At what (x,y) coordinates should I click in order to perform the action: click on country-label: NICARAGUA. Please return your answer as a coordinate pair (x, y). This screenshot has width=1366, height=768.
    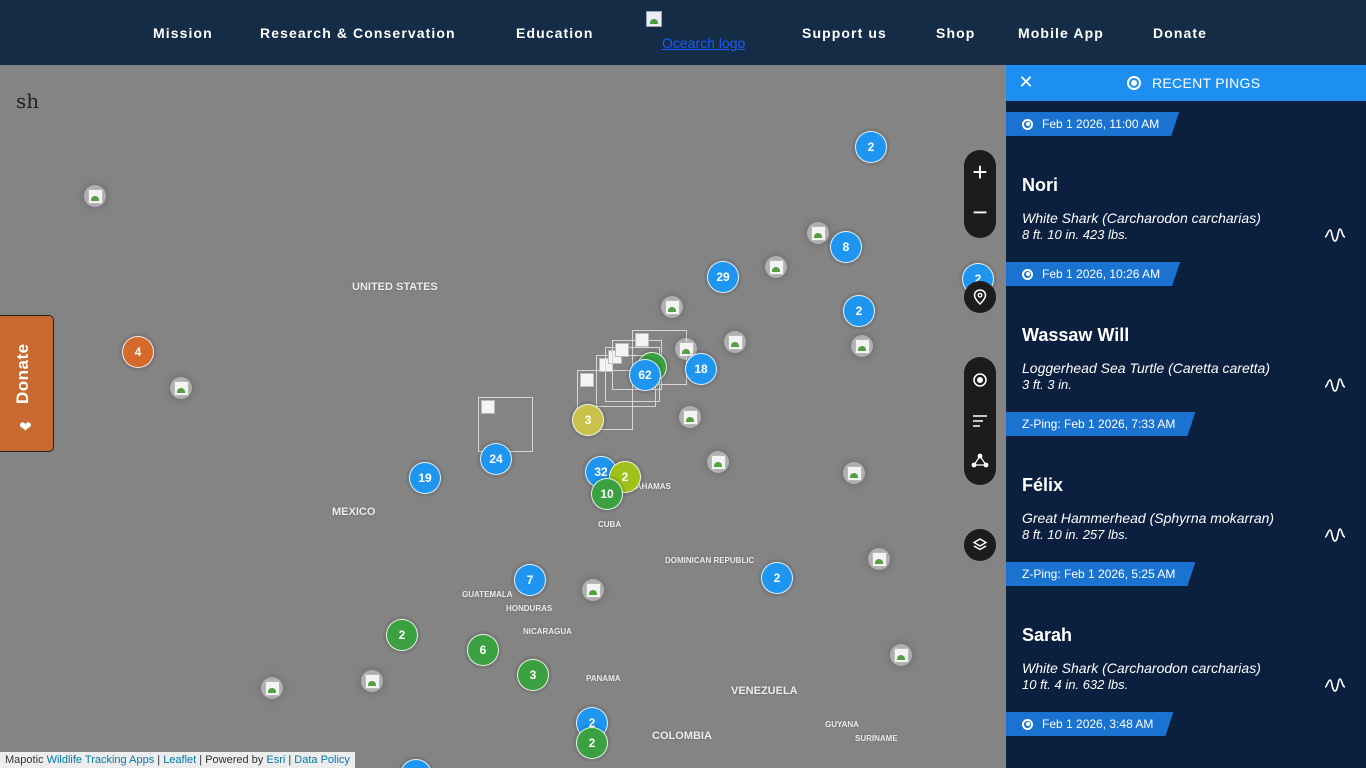
    Looking at the image, I should click on (547, 631).